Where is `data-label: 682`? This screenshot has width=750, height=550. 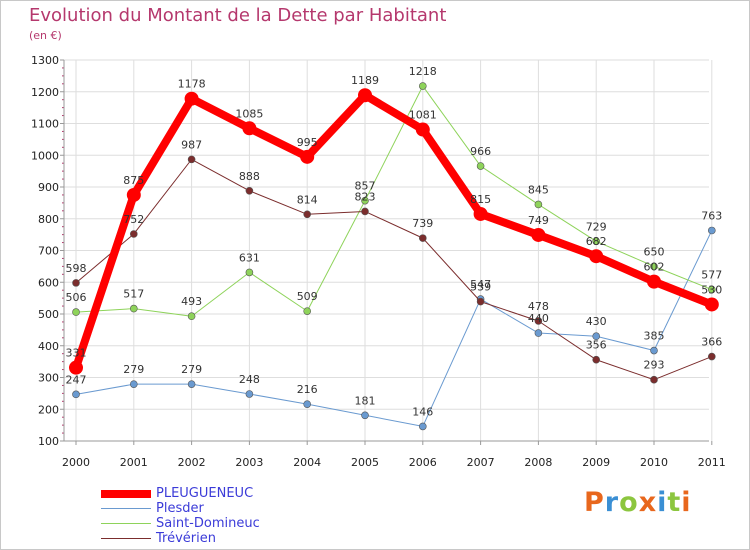 data-label: 682 is located at coordinates (596, 241).